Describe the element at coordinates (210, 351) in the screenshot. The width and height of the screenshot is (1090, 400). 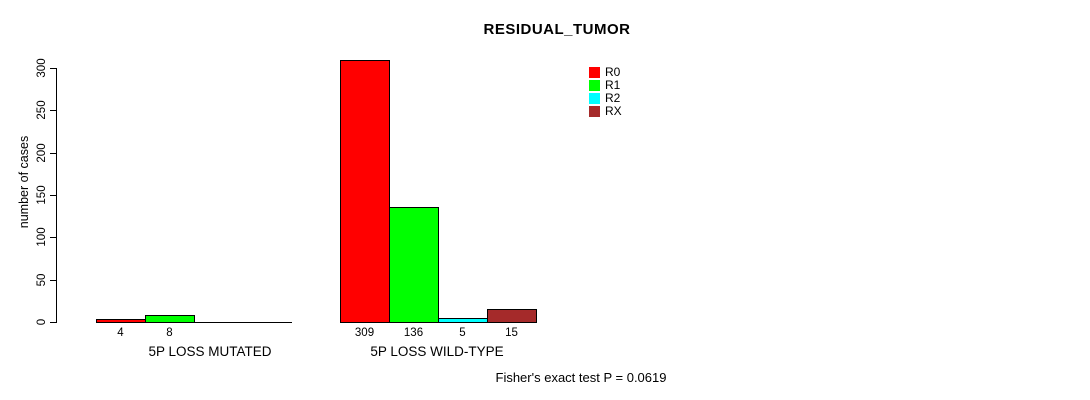
I see `x-axis-group-label: 5P LOSS MUTATED` at that location.